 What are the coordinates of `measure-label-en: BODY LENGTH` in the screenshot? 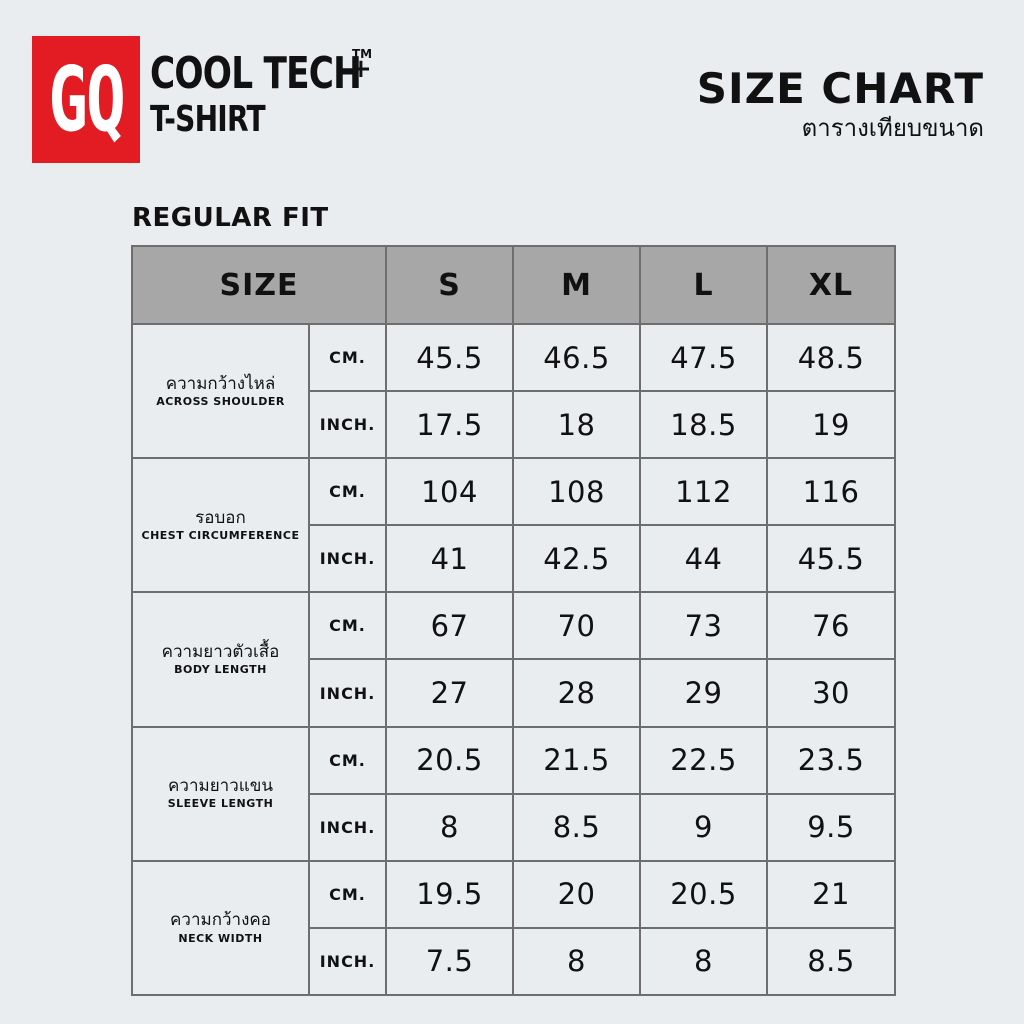 It's located at (220, 670).